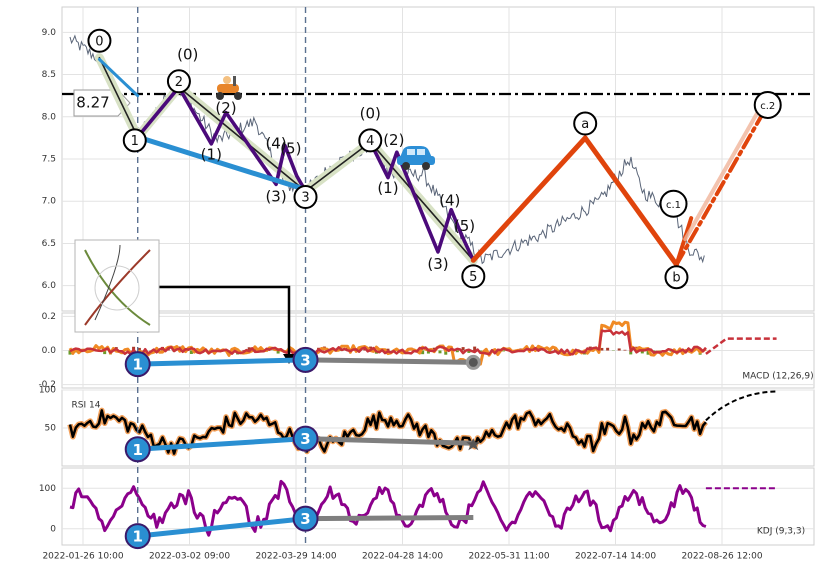 This screenshot has width=822, height=572. What do you see at coordinates (49, 33) in the screenshot?
I see `y-tick-label: 9.0` at bounding box center [49, 33].